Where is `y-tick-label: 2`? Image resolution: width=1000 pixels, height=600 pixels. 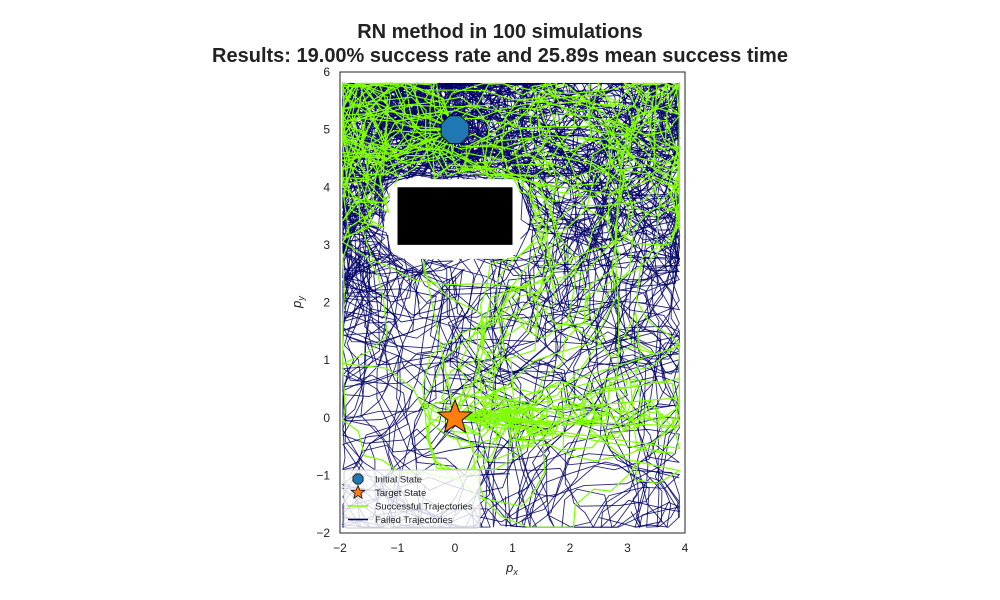 y-tick-label: 2 is located at coordinates (326, 303).